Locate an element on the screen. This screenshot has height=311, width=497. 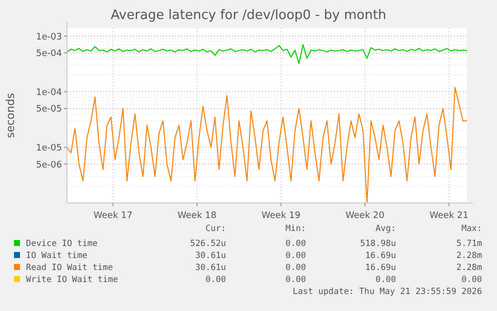
text: 5.71m is located at coordinates (469, 244).